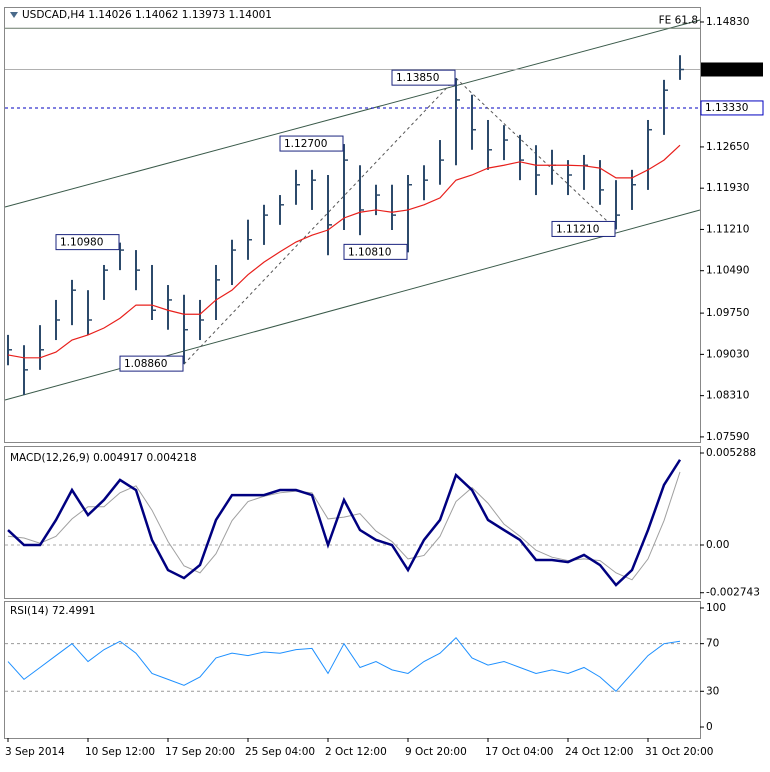  I want to click on x-tick-label: 25 Sep 04:00, so click(280, 752).